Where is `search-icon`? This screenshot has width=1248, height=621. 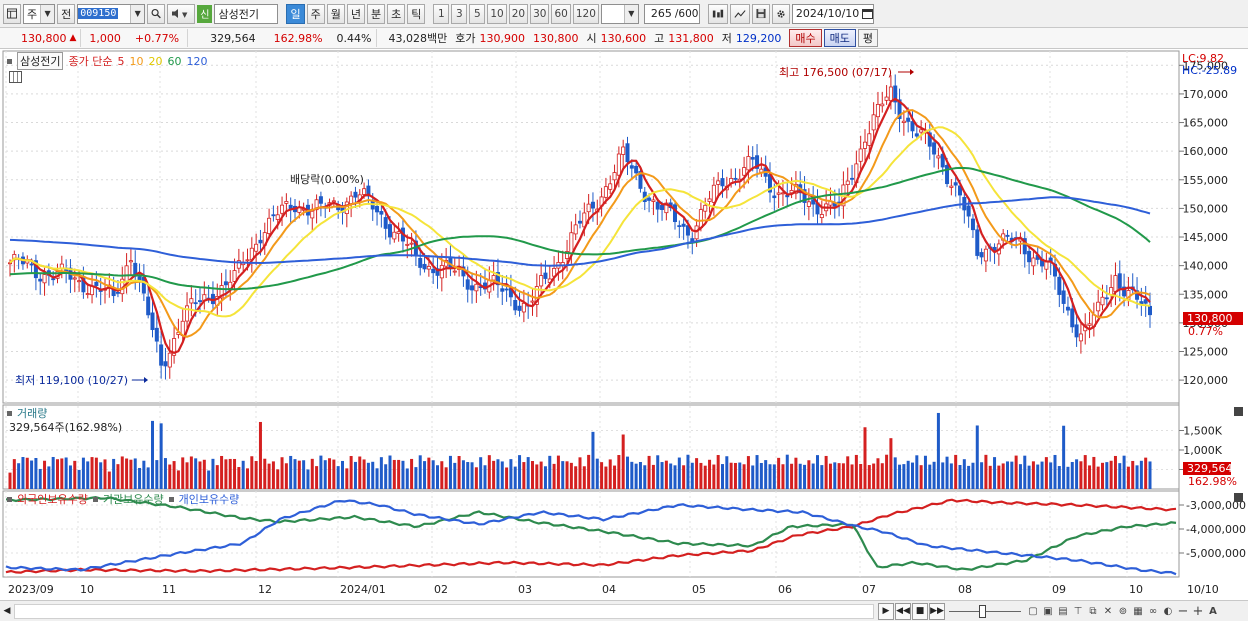
search-icon is located at coordinates (156, 13).